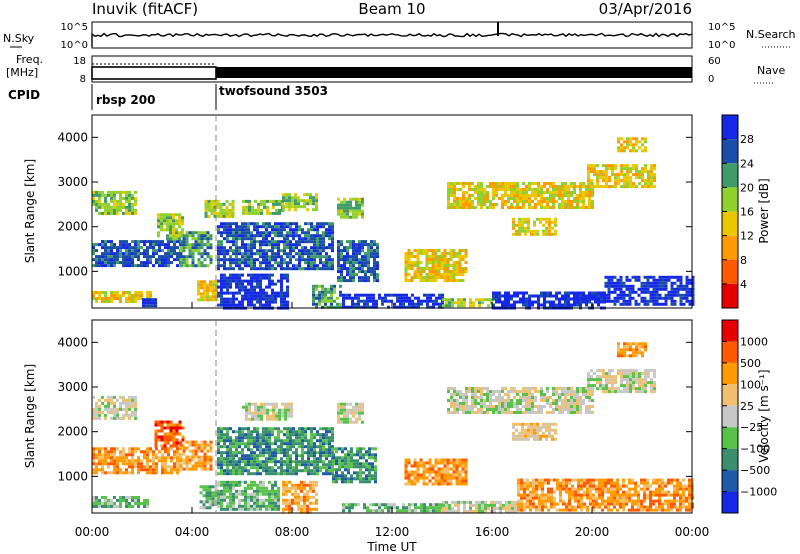 This screenshot has width=800, height=554. What do you see at coordinates (764, 210) in the screenshot?
I see `power-colorbar-label: Power [dB]` at bounding box center [764, 210].